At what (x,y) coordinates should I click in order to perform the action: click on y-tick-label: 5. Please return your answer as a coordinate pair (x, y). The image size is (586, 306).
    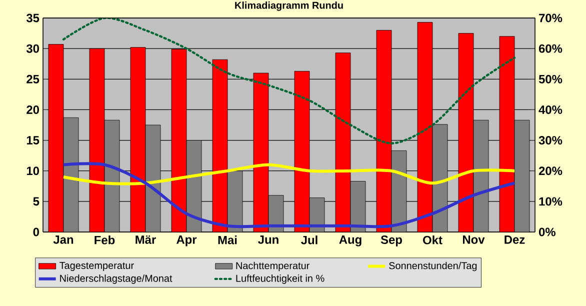
    Looking at the image, I should click on (36, 201).